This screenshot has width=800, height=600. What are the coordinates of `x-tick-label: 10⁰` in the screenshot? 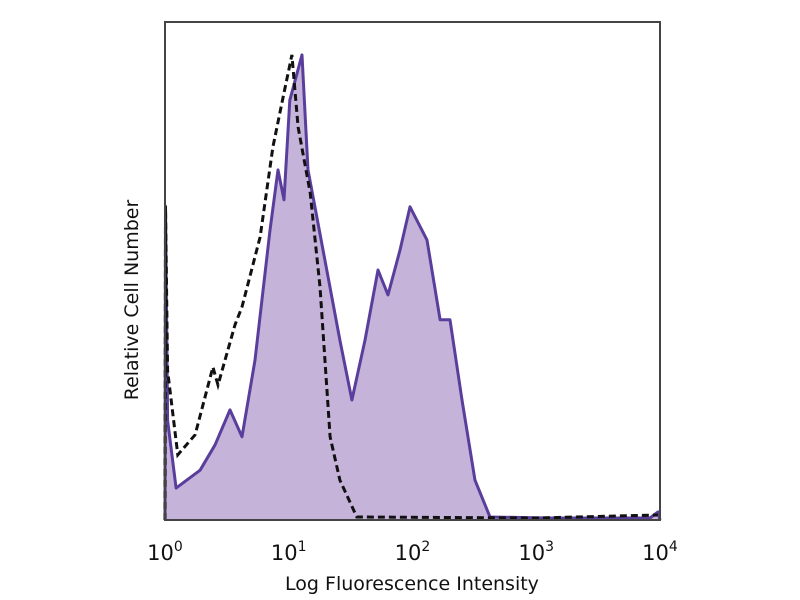 It's located at (165, 552).